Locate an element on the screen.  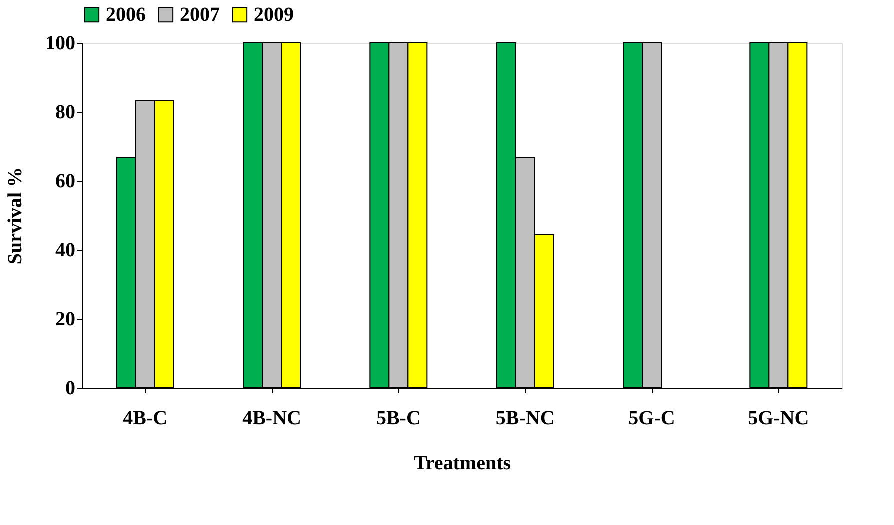
legend-label: 2006 is located at coordinates (126, 15).